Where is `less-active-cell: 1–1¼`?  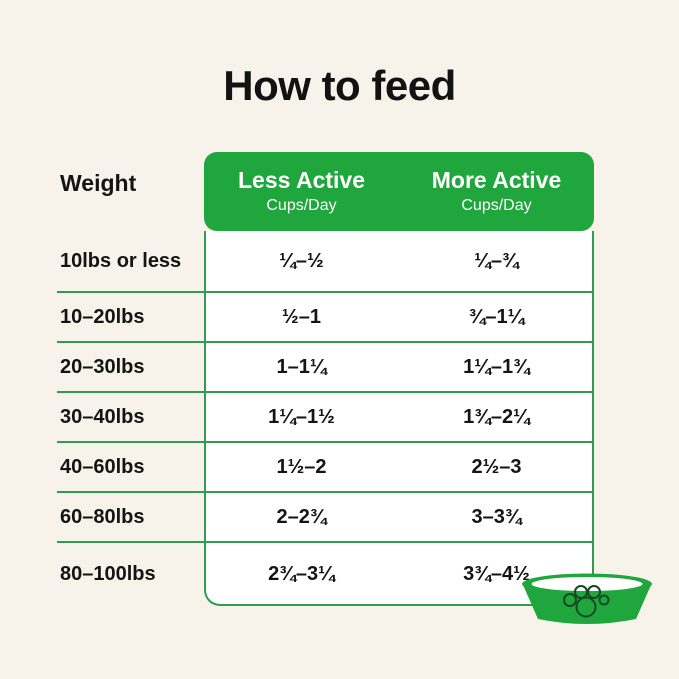 less-active-cell: 1–1¼ is located at coordinates (301, 366).